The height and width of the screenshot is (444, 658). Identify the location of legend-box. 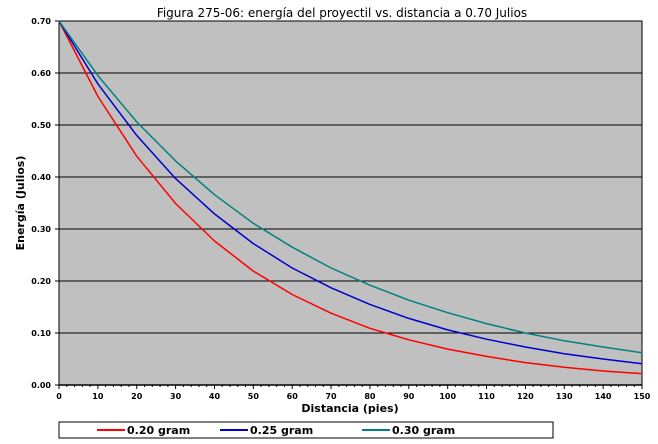
(306, 430).